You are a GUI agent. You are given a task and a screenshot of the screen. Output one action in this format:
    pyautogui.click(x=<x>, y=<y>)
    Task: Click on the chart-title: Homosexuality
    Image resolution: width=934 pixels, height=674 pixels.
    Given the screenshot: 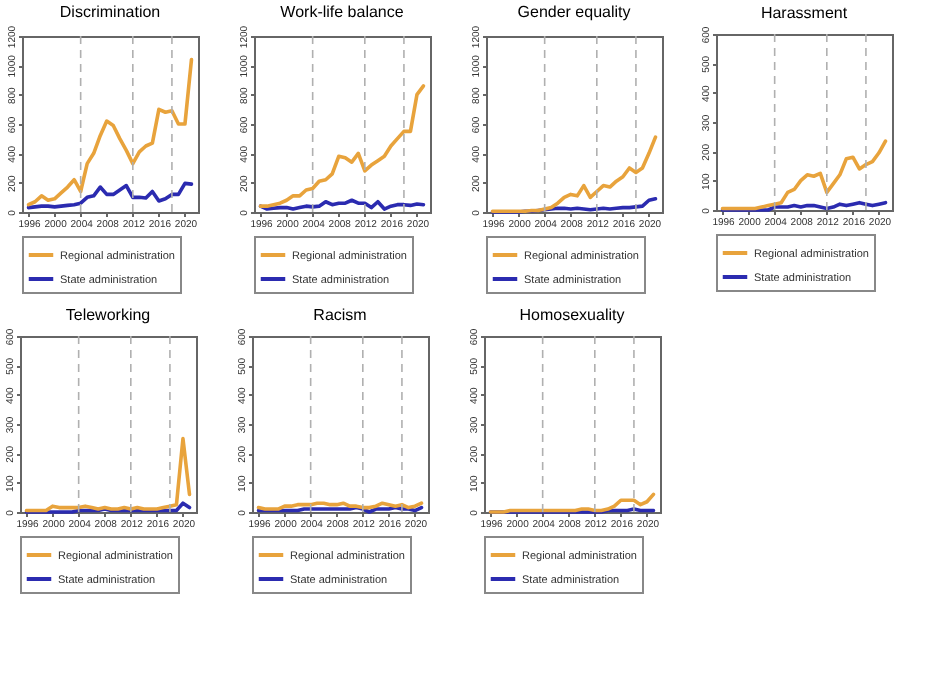 What is the action you would take?
    pyautogui.click(x=572, y=314)
    